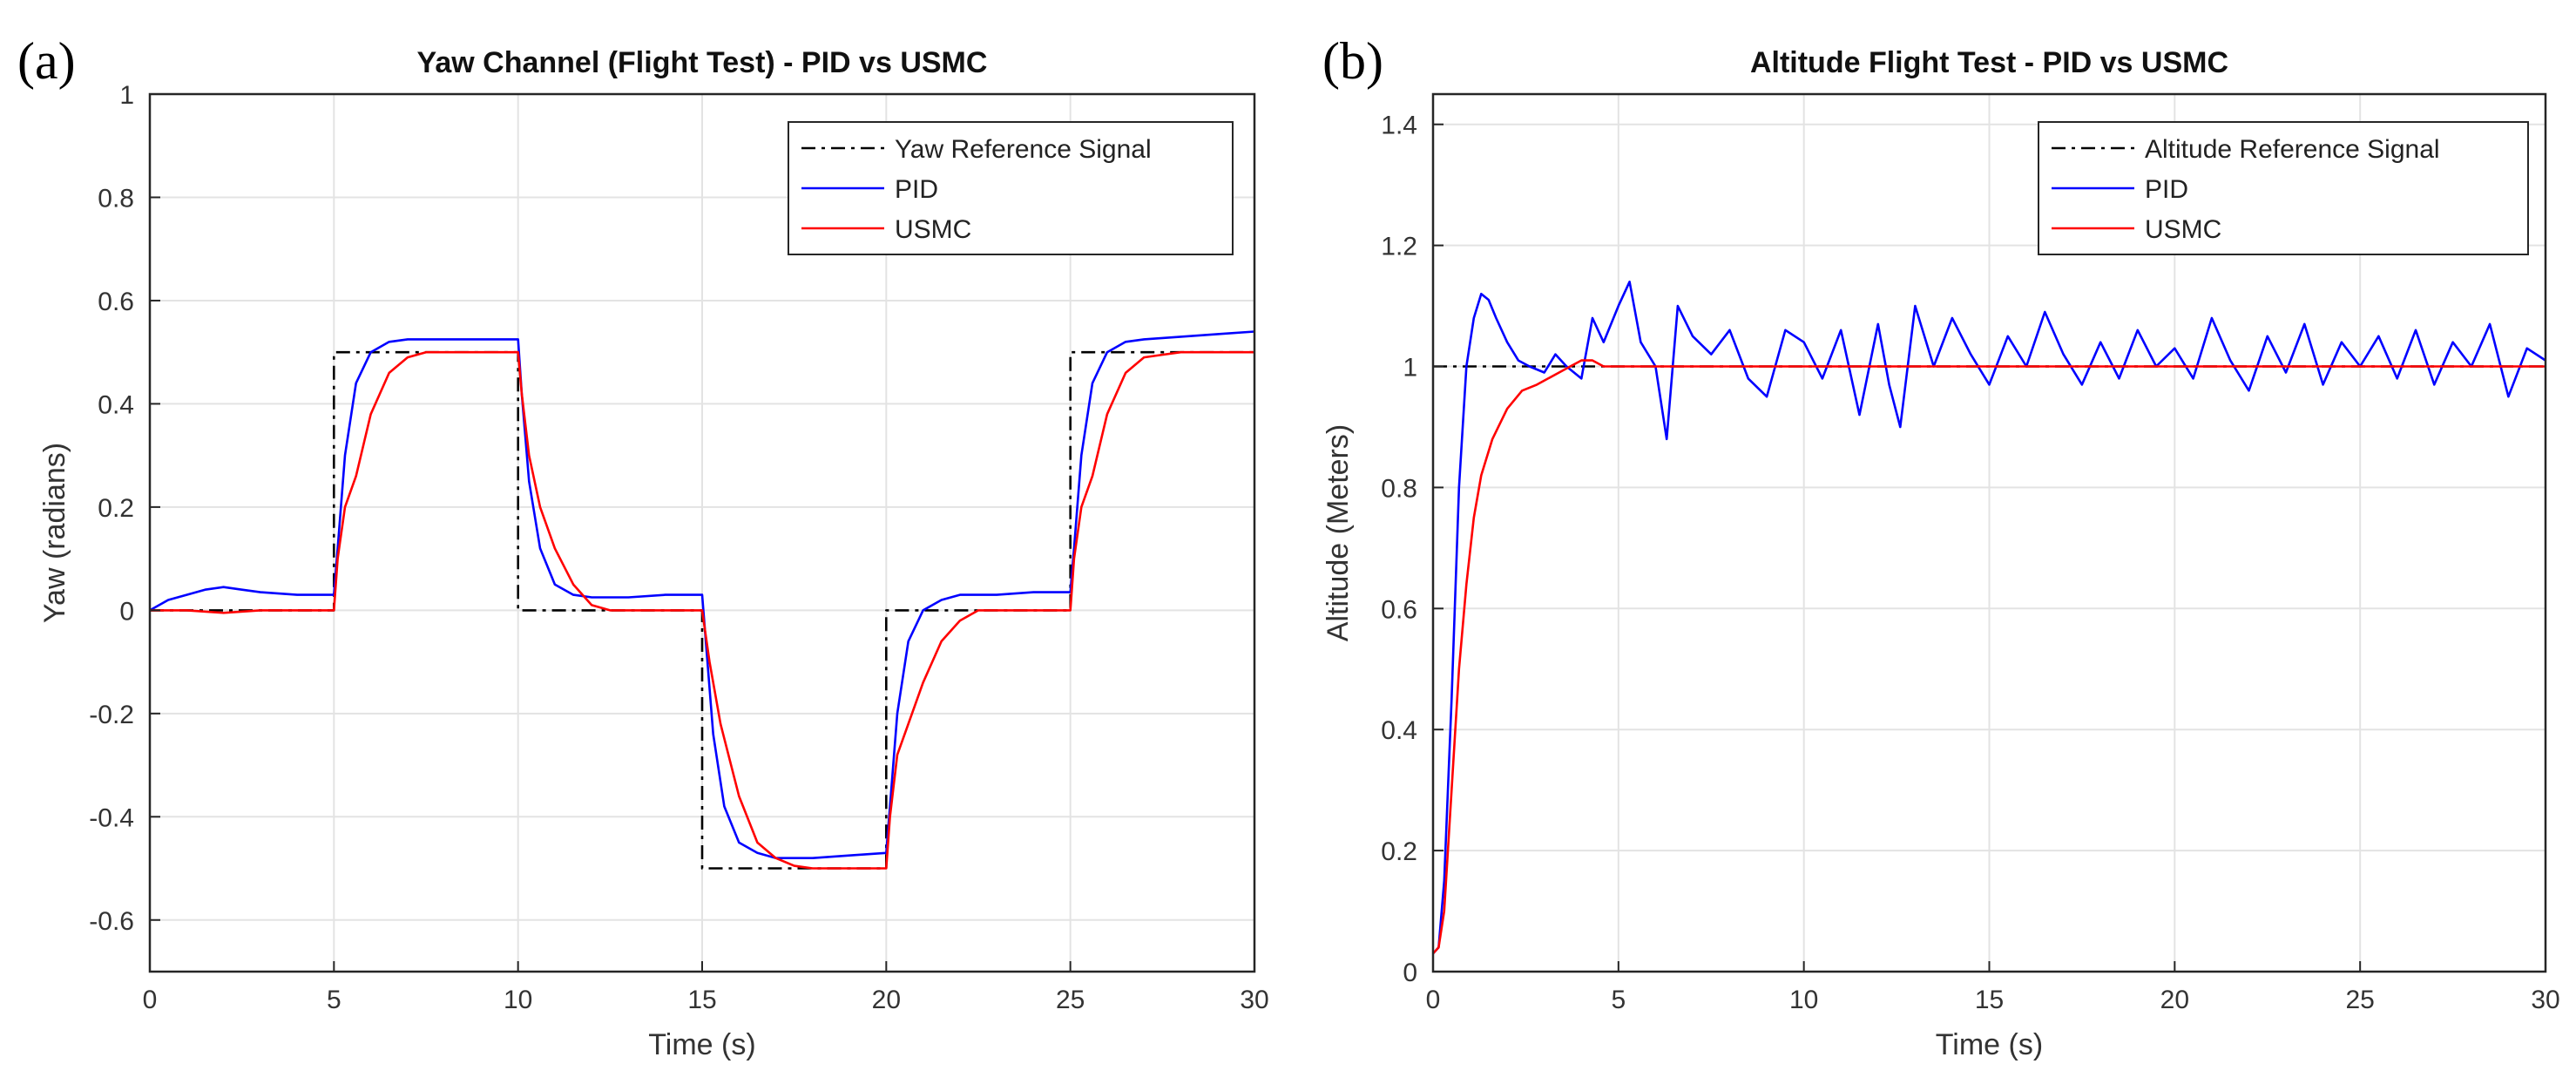 Image resolution: width=2576 pixels, height=1091 pixels. Describe the element at coordinates (702, 62) in the screenshot. I see `chart-title: Yaw Channel (Flight Test) - PID vs USMC` at that location.